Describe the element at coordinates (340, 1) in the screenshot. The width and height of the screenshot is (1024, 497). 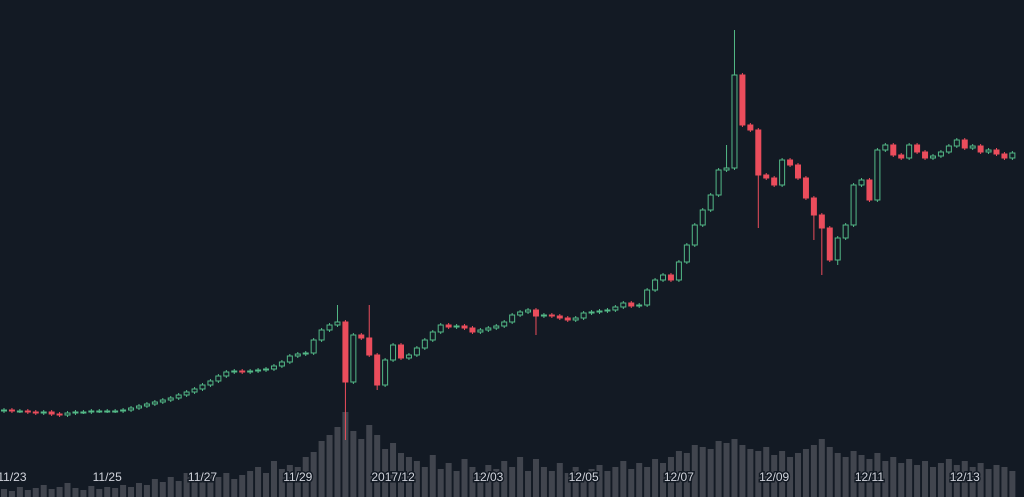
I see `legend-value: 5509.55930767` at that location.